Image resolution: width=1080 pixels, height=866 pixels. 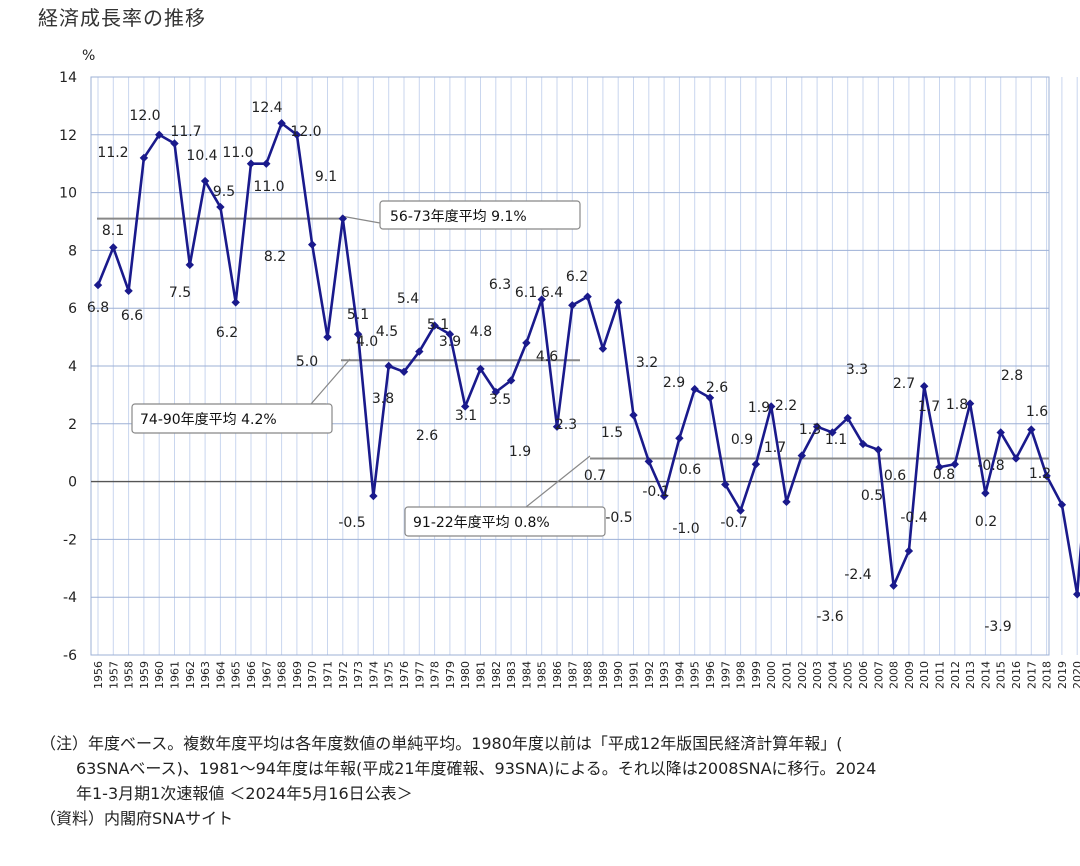 I want to click on data-label: -2.4, so click(x=857, y=575).